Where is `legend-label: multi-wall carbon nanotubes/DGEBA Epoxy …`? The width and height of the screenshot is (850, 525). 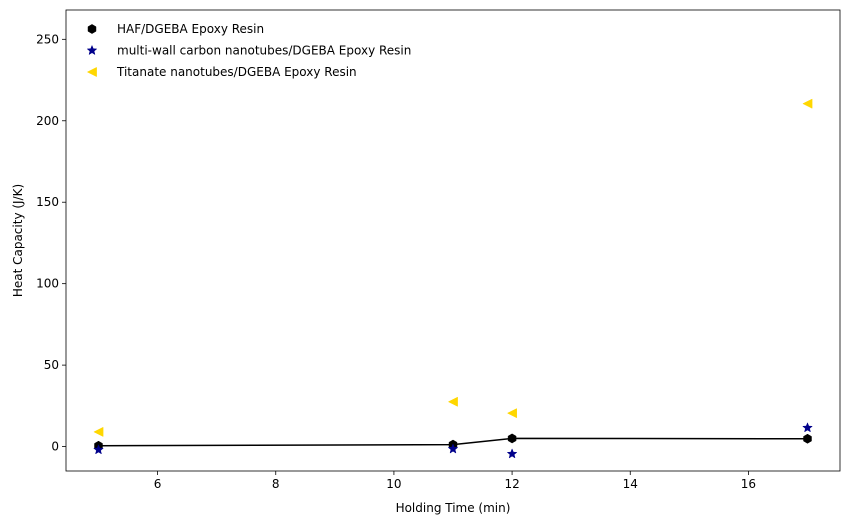 legend-label: multi-wall carbon nanotubes/DGEBA Epoxy … is located at coordinates (264, 51).